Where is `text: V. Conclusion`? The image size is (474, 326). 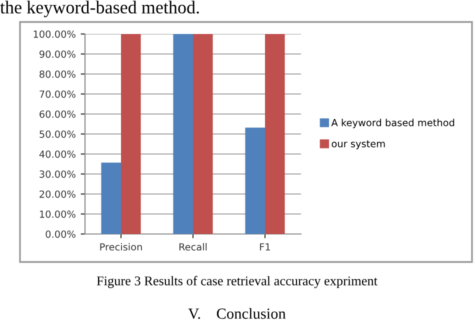
text: V. Conclusion is located at coordinates (237, 313).